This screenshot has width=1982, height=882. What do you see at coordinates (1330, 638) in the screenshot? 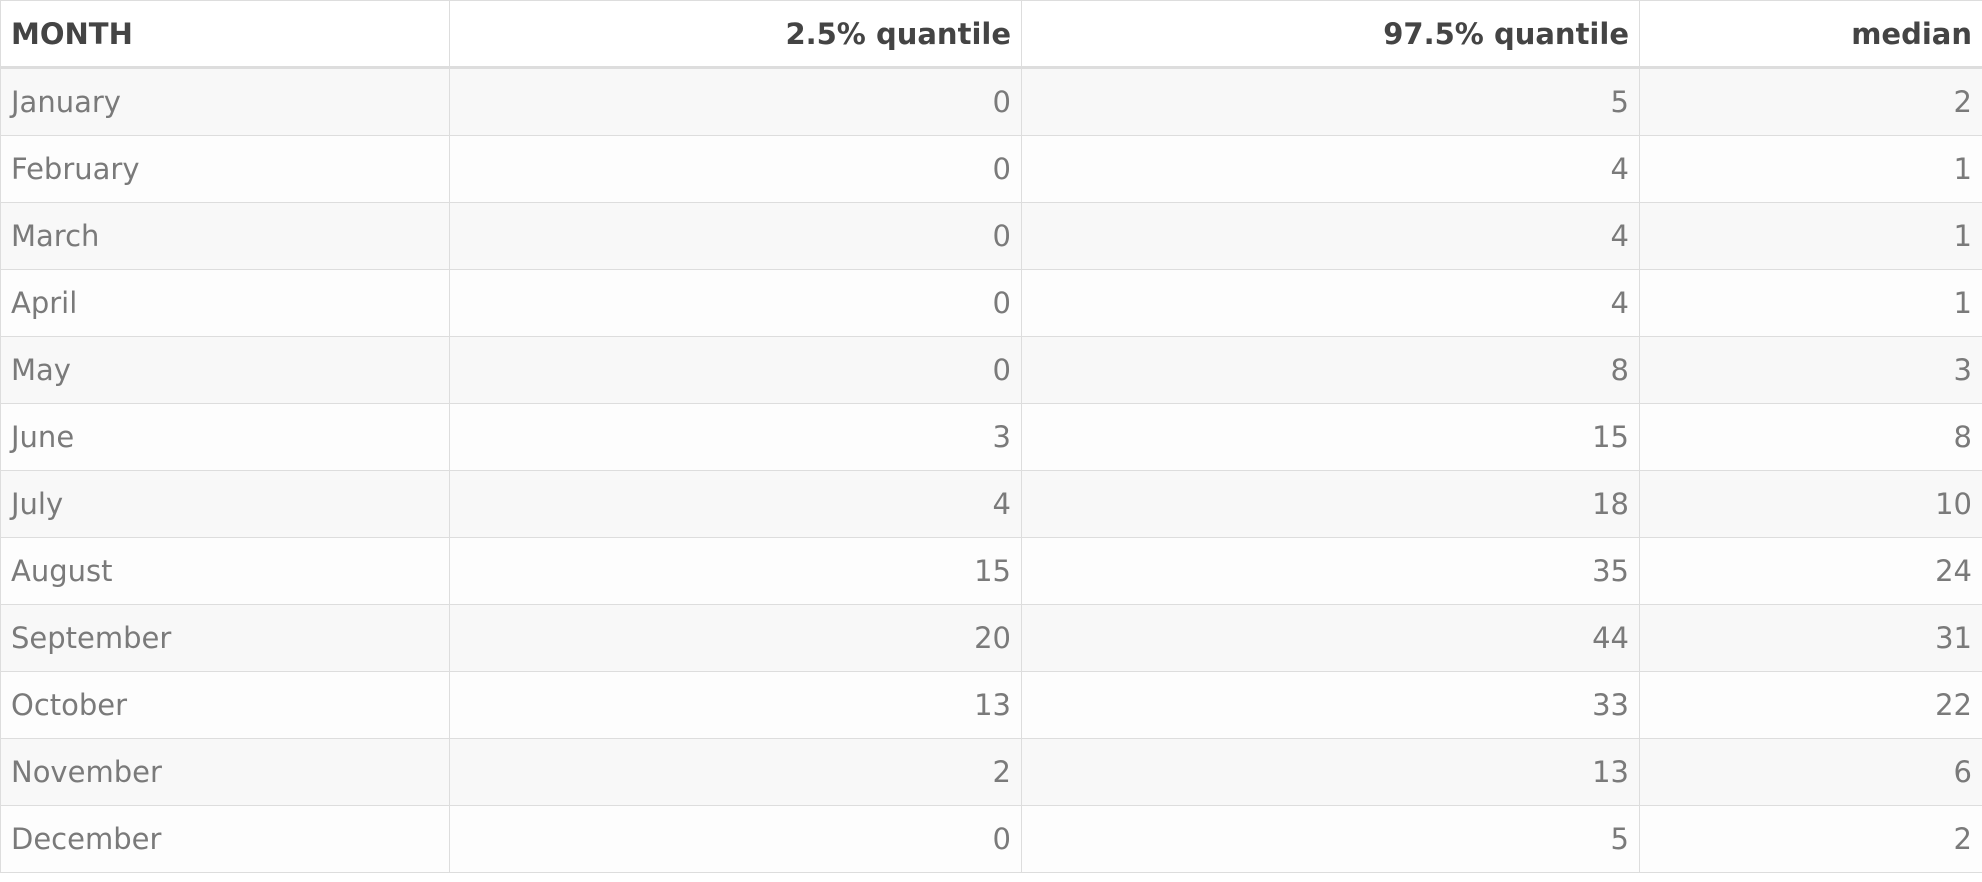
I see `cell-q975: 44` at bounding box center [1330, 638].